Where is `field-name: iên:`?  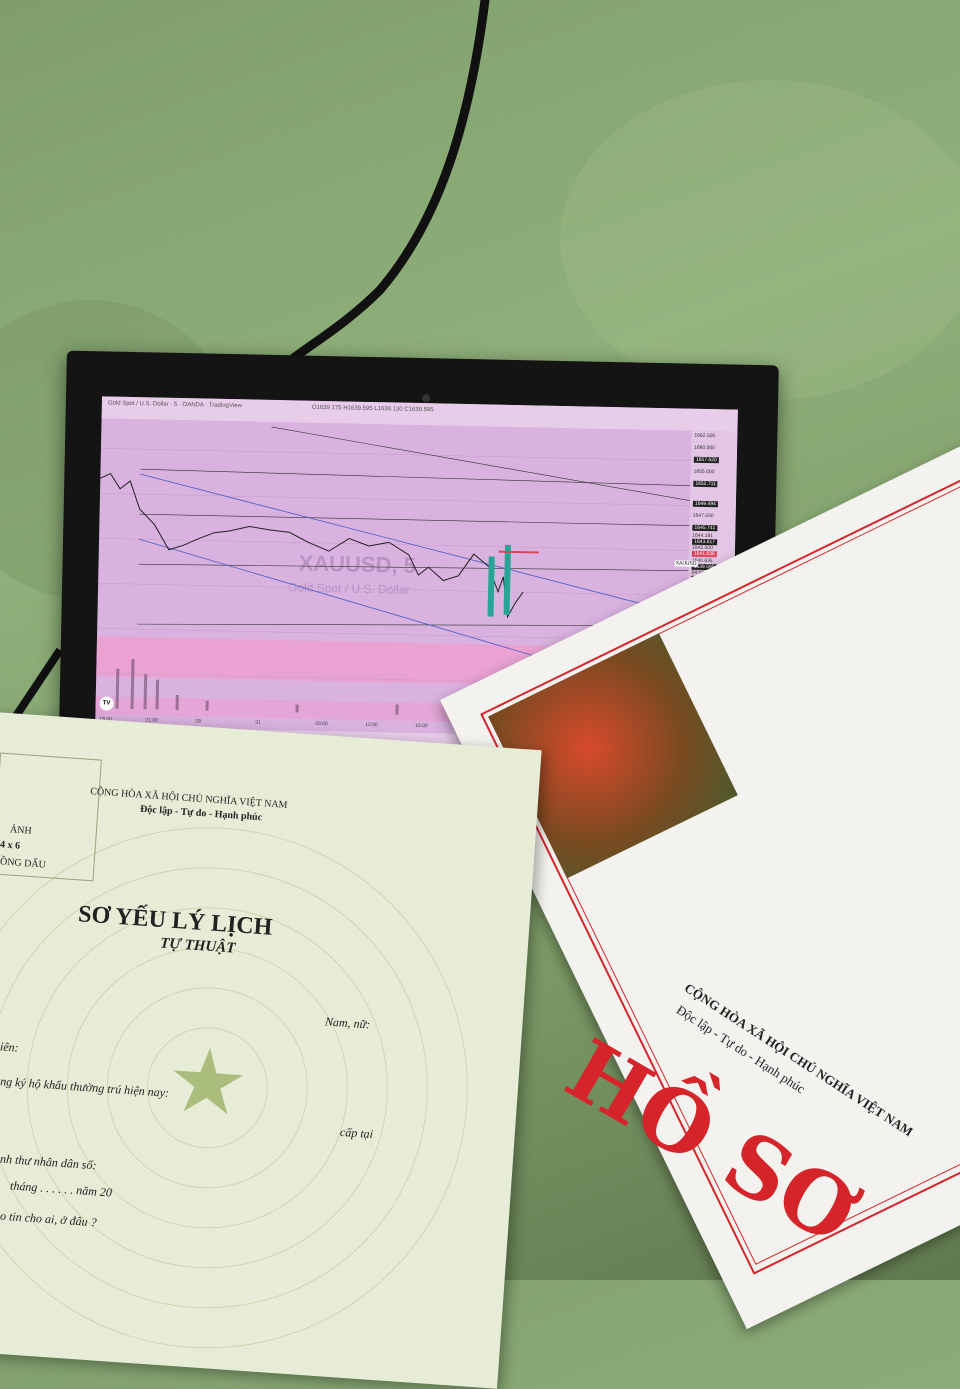 field-name: iên: is located at coordinates (10, 1047).